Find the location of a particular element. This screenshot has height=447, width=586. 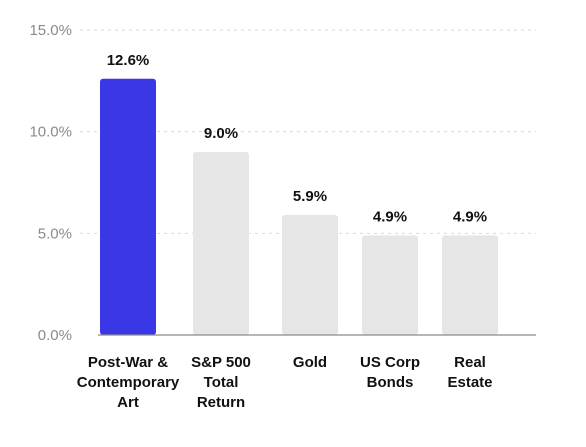

x-tick-label-3-0: US Corp is located at coordinates (390, 362).